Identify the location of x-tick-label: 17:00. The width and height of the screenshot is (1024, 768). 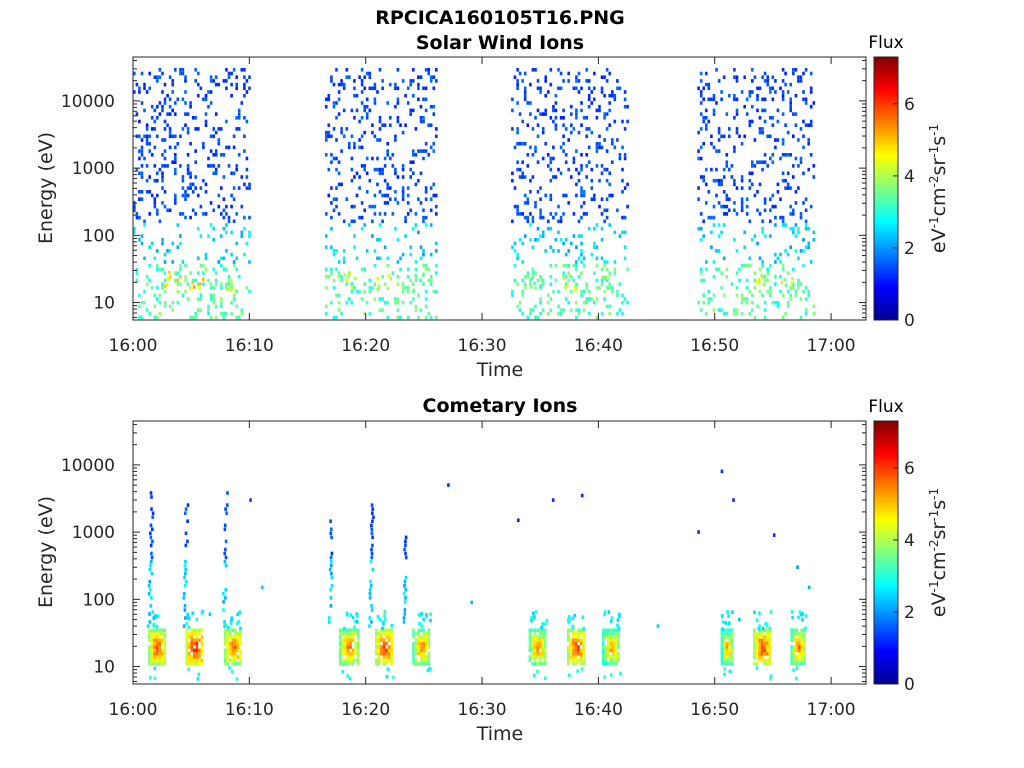
(831, 710).